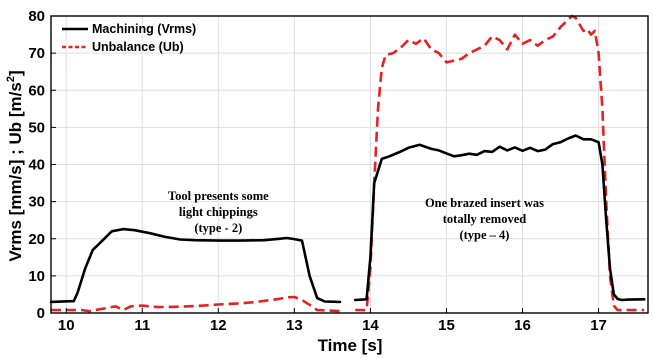 The height and width of the screenshot is (358, 654). I want to click on y-tick-label-40: 40, so click(36, 165).